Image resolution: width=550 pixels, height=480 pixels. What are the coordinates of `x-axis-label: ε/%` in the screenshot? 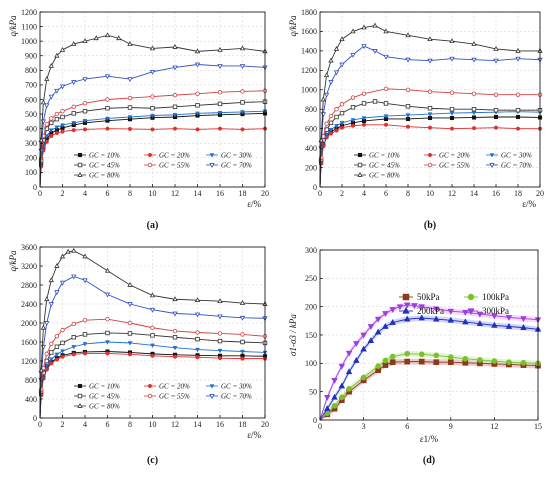 It's located at (529, 204).